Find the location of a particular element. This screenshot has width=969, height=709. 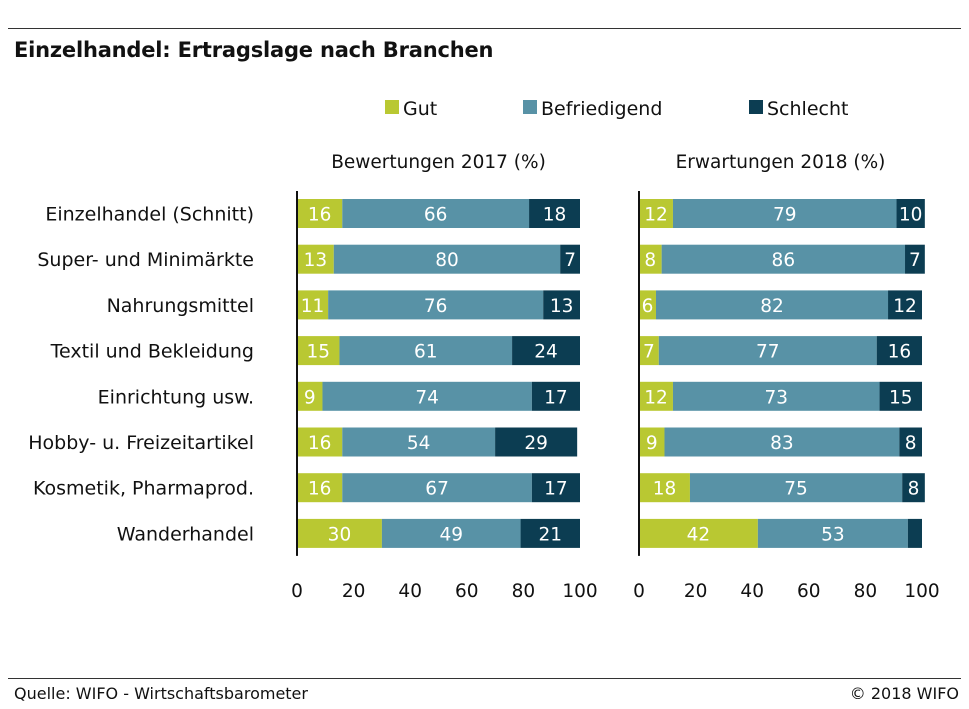

panel-2-value-label-gut-2: 8 is located at coordinates (650, 260).